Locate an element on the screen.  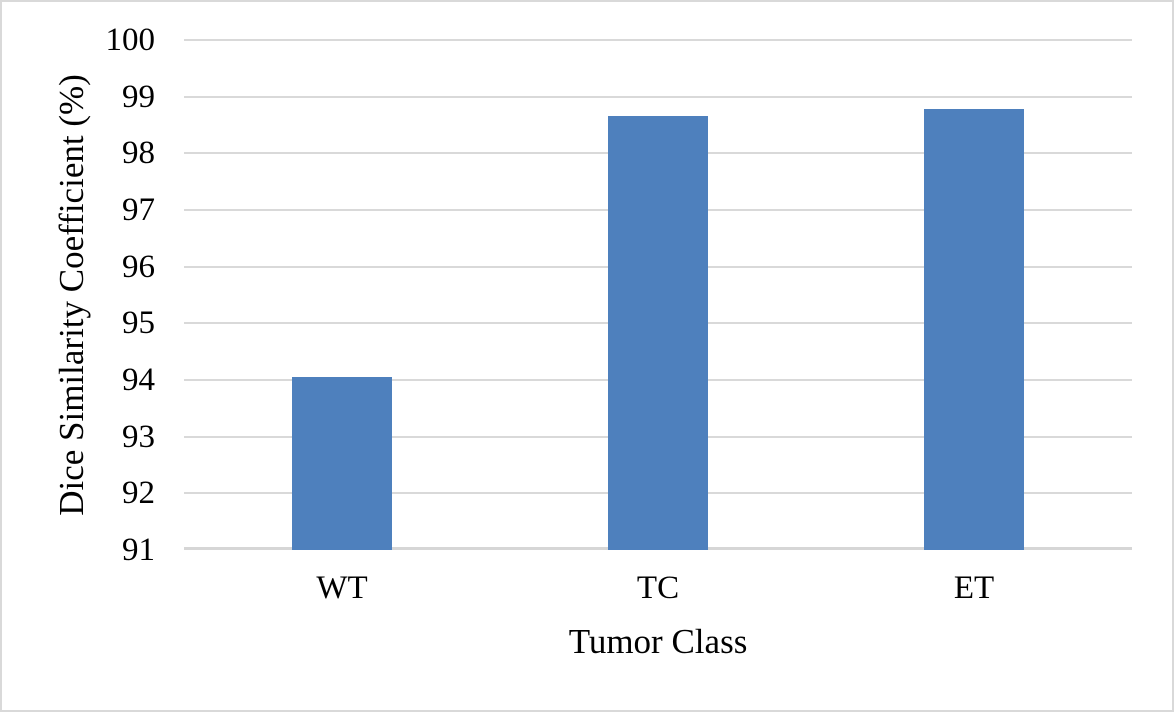
x-axis-title: Tumor Class is located at coordinates (658, 641).